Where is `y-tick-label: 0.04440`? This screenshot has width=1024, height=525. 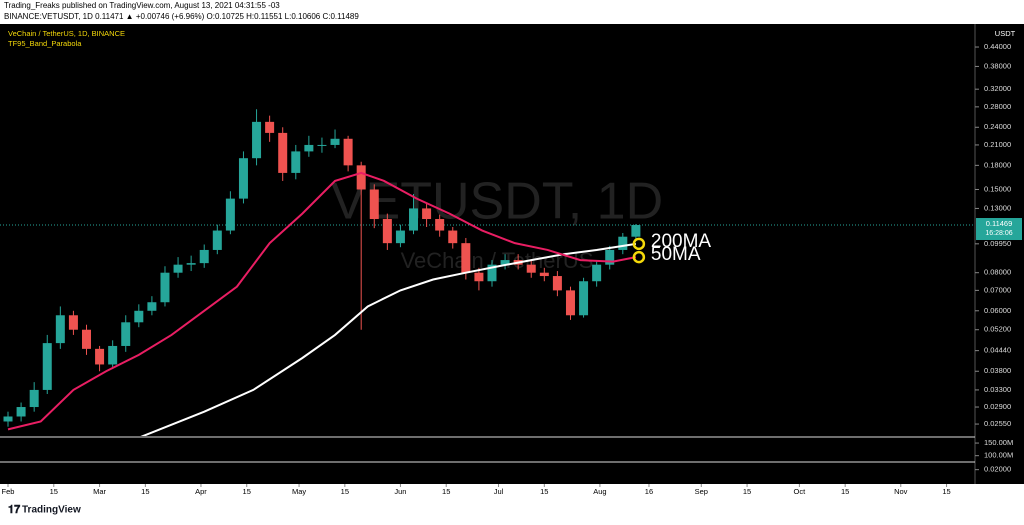 y-tick-label: 0.04440 is located at coordinates (997, 350).